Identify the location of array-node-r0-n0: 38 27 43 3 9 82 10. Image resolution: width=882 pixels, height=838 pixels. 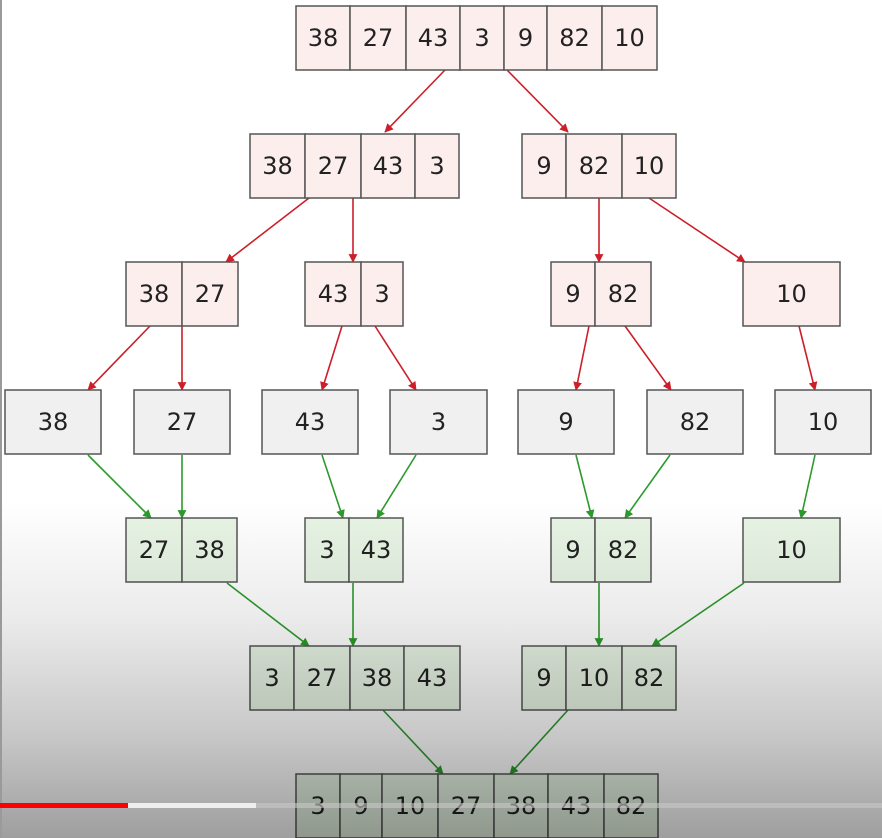
(476, 38).